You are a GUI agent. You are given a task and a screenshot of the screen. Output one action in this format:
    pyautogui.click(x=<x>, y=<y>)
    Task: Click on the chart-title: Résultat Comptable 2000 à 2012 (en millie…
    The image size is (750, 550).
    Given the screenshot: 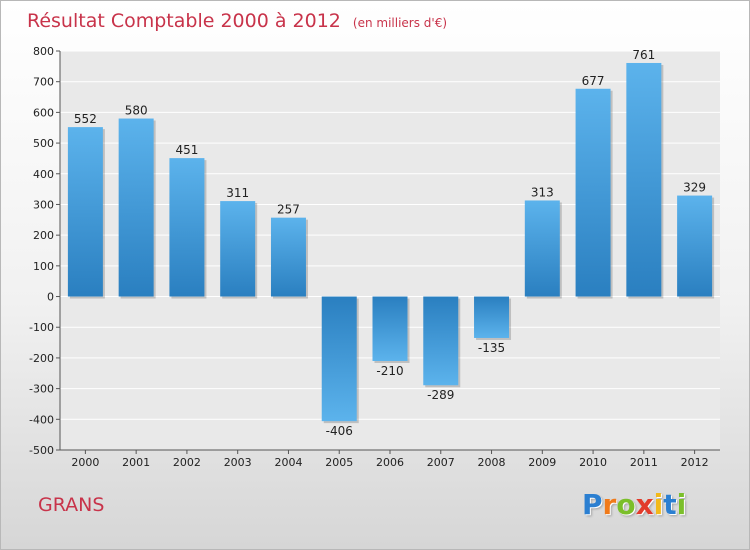 What is the action you would take?
    pyautogui.click(x=237, y=21)
    